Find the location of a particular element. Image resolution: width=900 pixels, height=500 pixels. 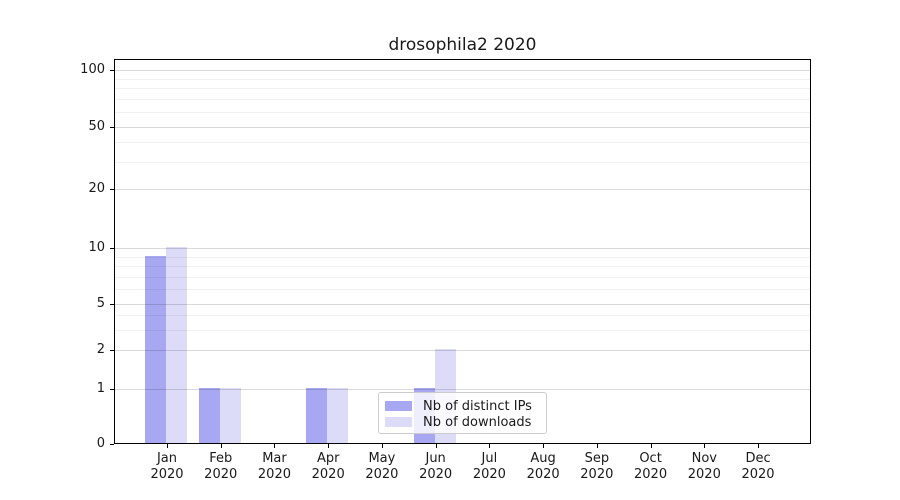

x-tick-label: Jan 2020 is located at coordinates (167, 467).